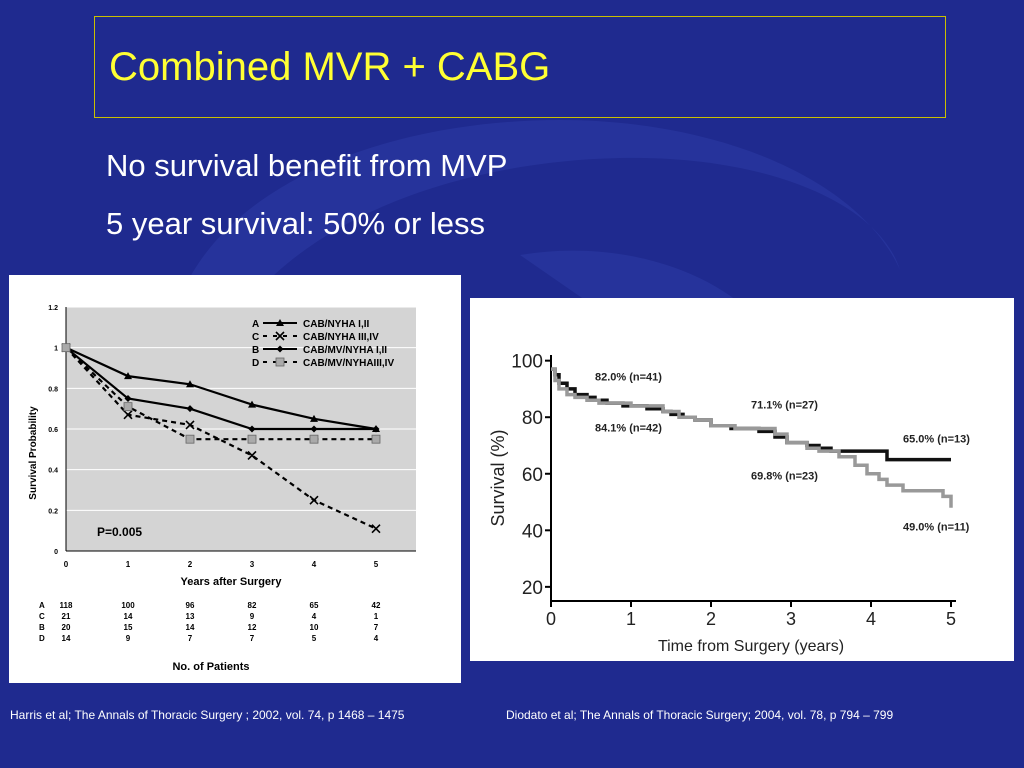 The image size is (1024, 768). Describe the element at coordinates (42, 638) in the screenshot. I see `patients-row-key: D` at that location.